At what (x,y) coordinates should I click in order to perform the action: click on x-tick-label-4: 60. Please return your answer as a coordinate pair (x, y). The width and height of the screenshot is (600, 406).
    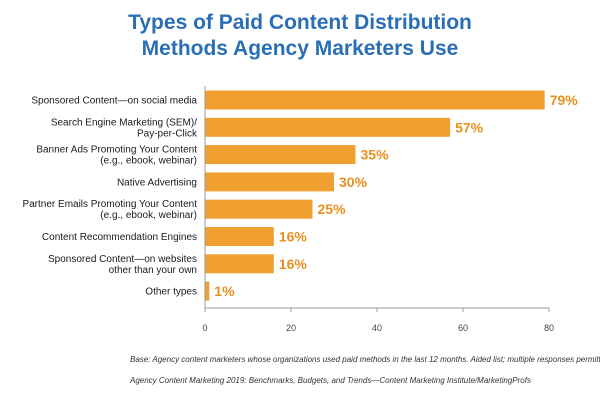
    Looking at the image, I should click on (463, 328).